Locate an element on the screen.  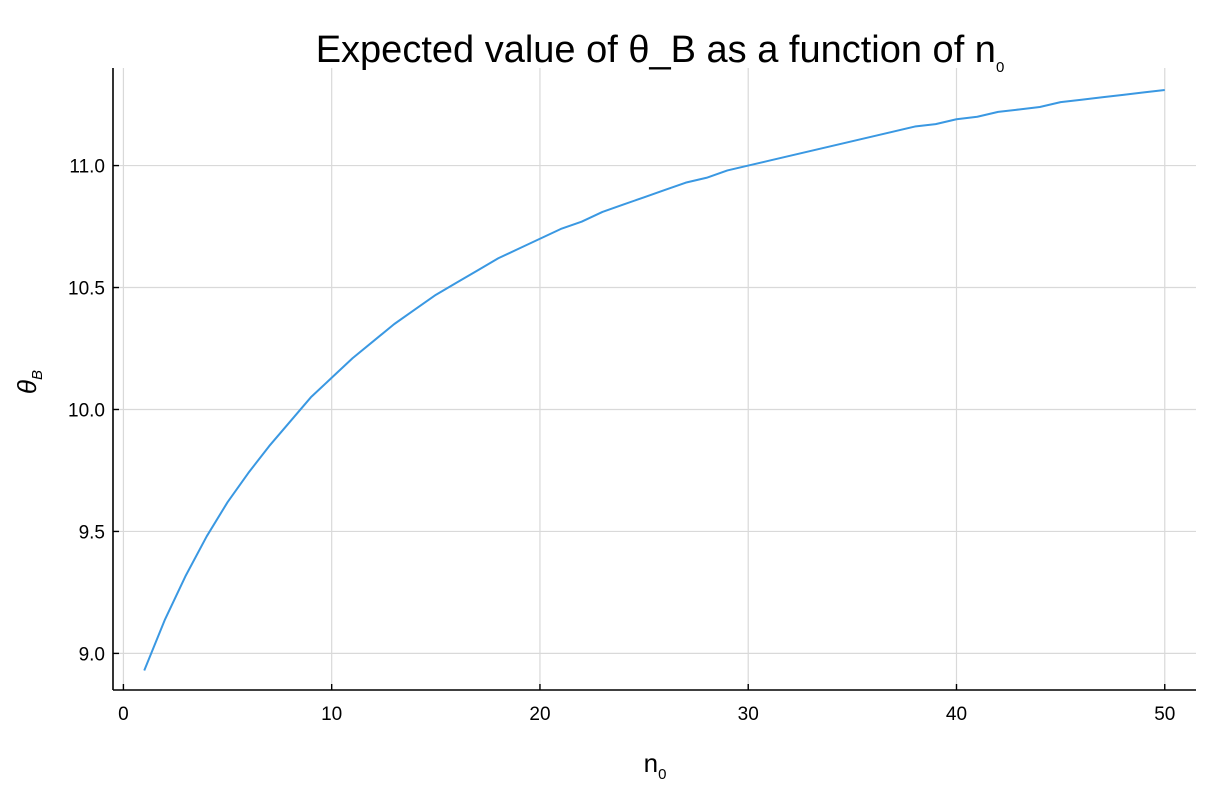
y-tick-label: 9.5 is located at coordinates (92, 532).